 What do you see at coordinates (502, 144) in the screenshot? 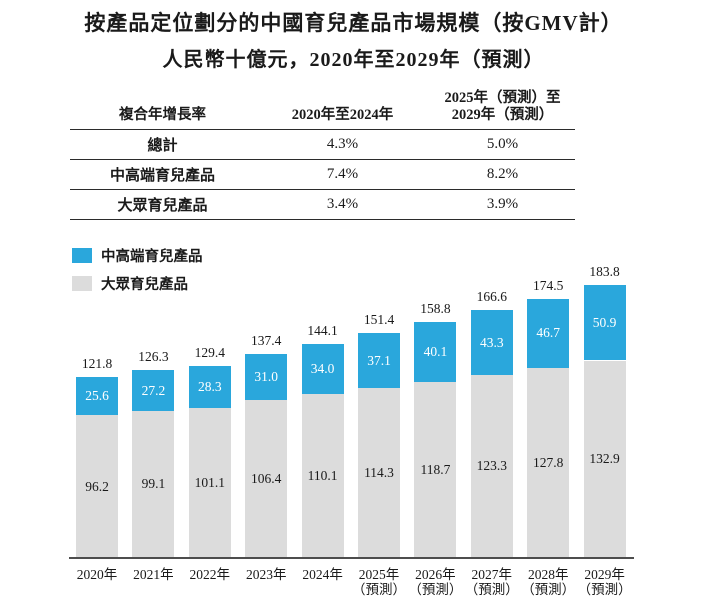
I see `row-total-cagr-2025-2029: 5.0%` at bounding box center [502, 144].